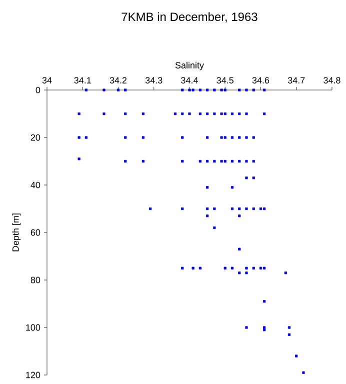 The image size is (346, 384). What do you see at coordinates (33, 375) in the screenshot?
I see `y-tick-label: 120` at bounding box center [33, 375].